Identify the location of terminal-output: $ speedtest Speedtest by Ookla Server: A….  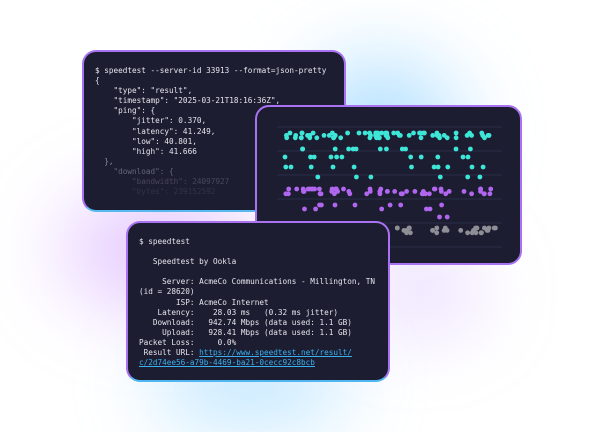
(257, 302).